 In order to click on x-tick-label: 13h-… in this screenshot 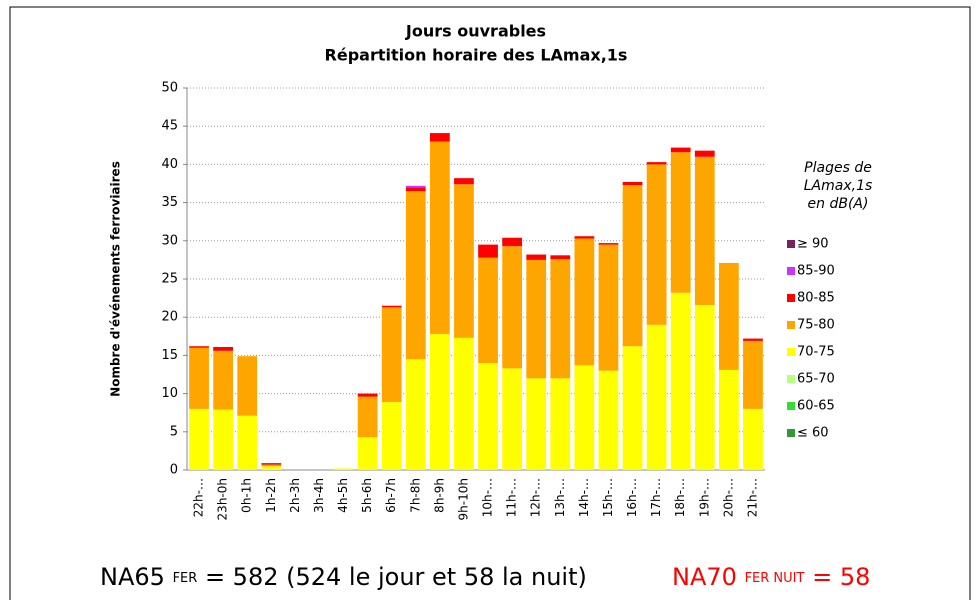, I will do `click(560, 497)`.